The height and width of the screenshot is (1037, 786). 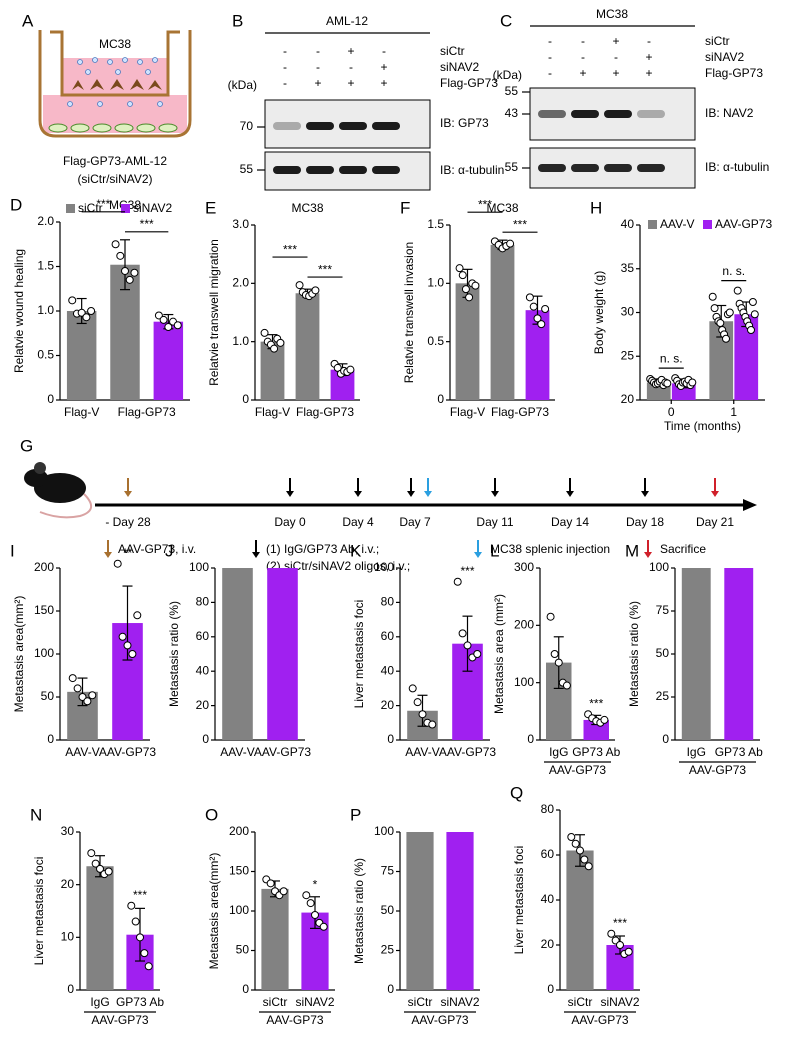 What do you see at coordinates (82, 752) in the screenshot?
I see `x-tick-label: AAV-V` at bounding box center [82, 752].